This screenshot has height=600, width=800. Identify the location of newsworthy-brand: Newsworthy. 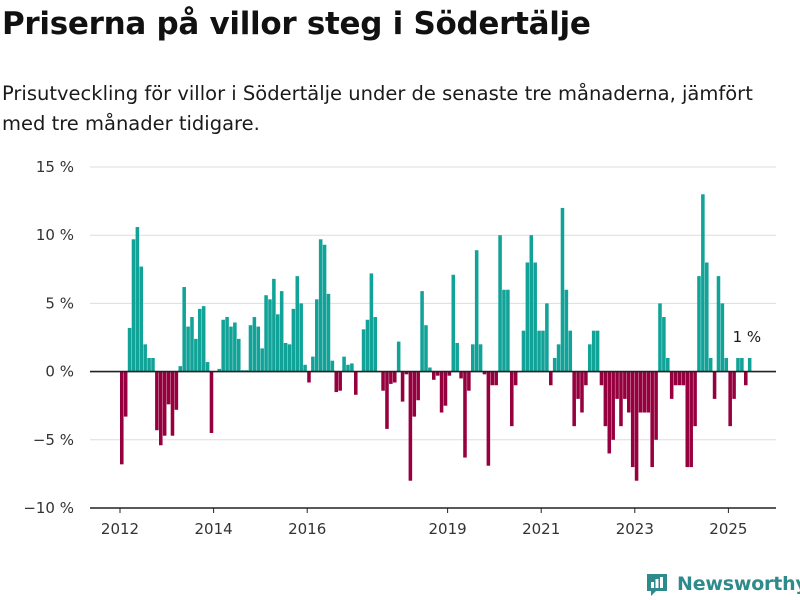
(722, 584).